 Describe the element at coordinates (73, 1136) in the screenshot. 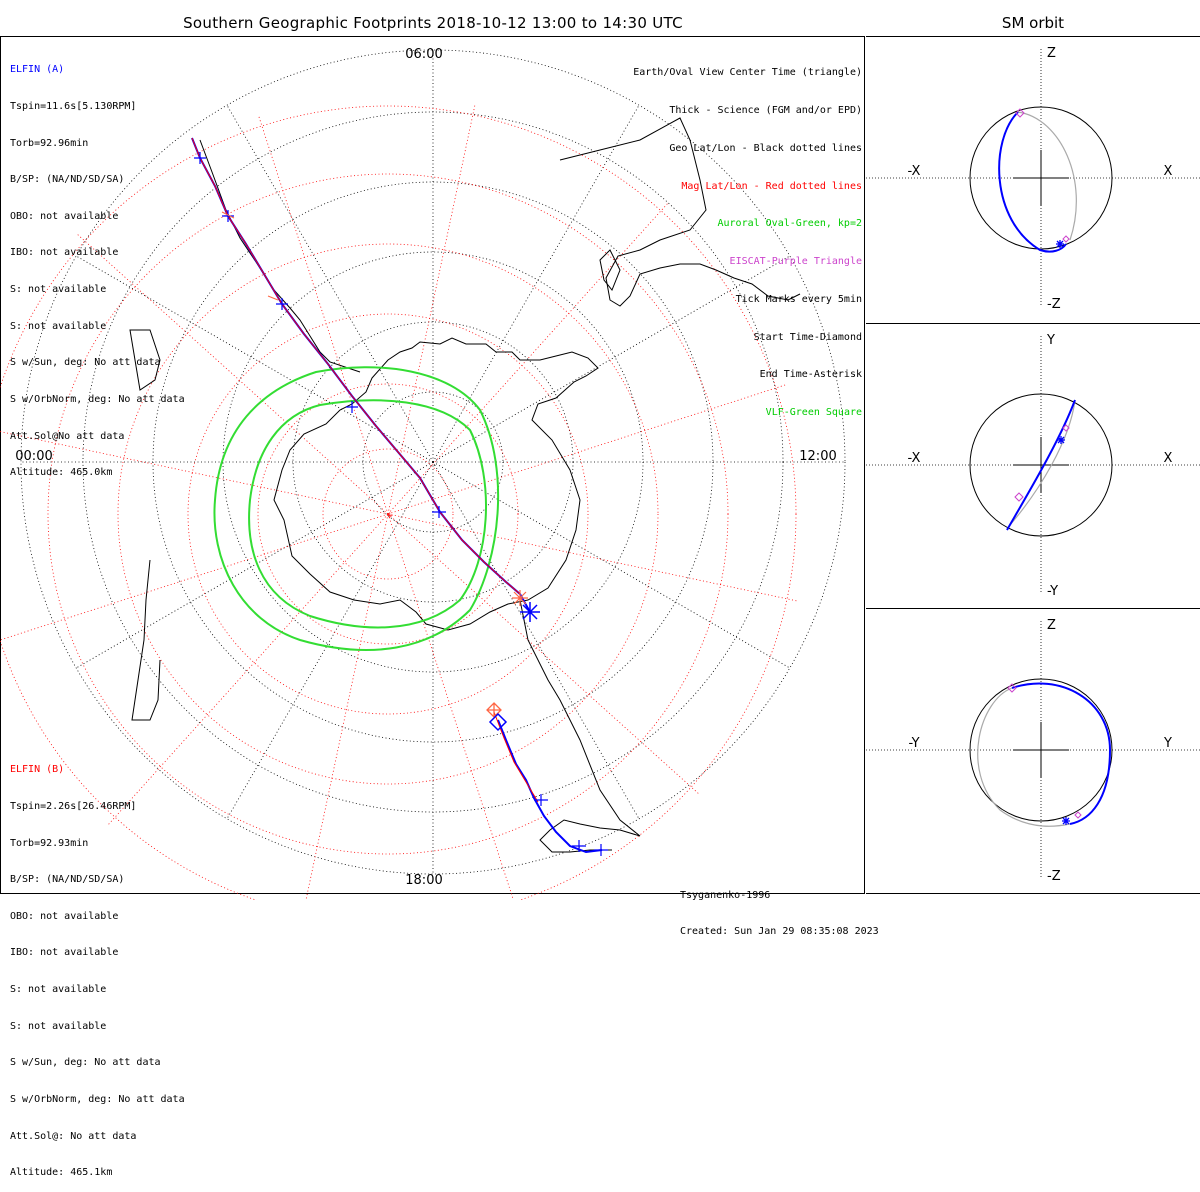

I see `elfin-b-line: Att.Sol@: No att data` at that location.